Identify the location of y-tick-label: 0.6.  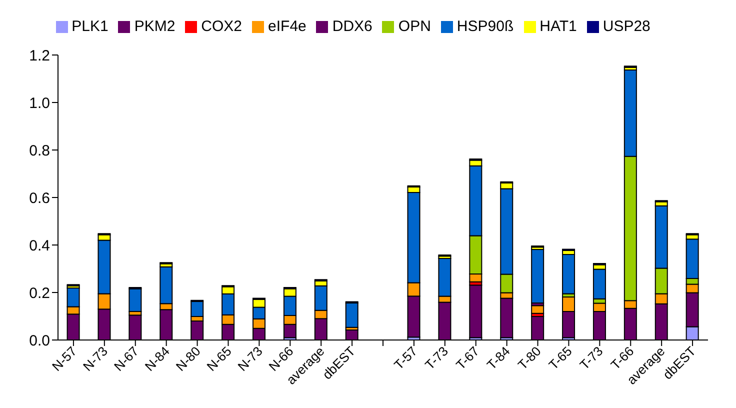
(39, 198).